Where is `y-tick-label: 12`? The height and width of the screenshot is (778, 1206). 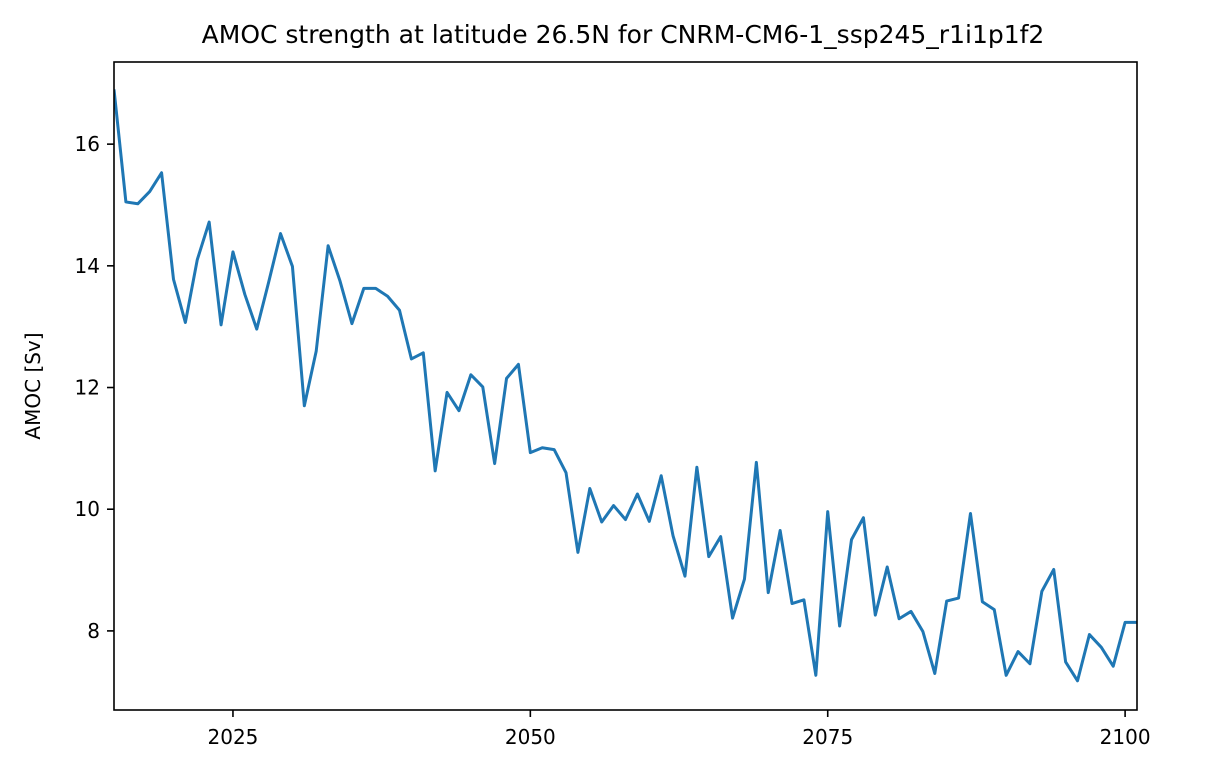
y-tick-label: 12 is located at coordinates (87, 388).